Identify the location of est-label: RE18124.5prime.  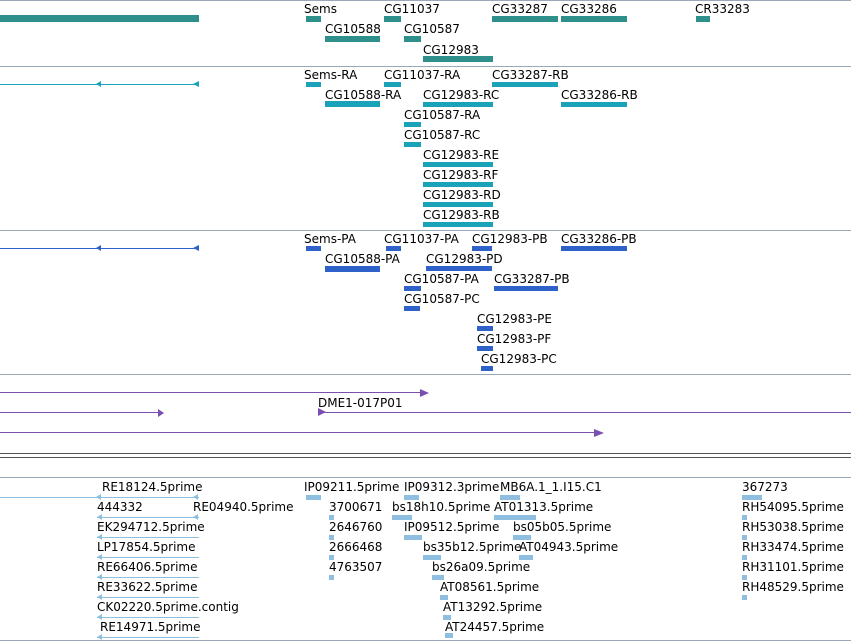
(152, 487).